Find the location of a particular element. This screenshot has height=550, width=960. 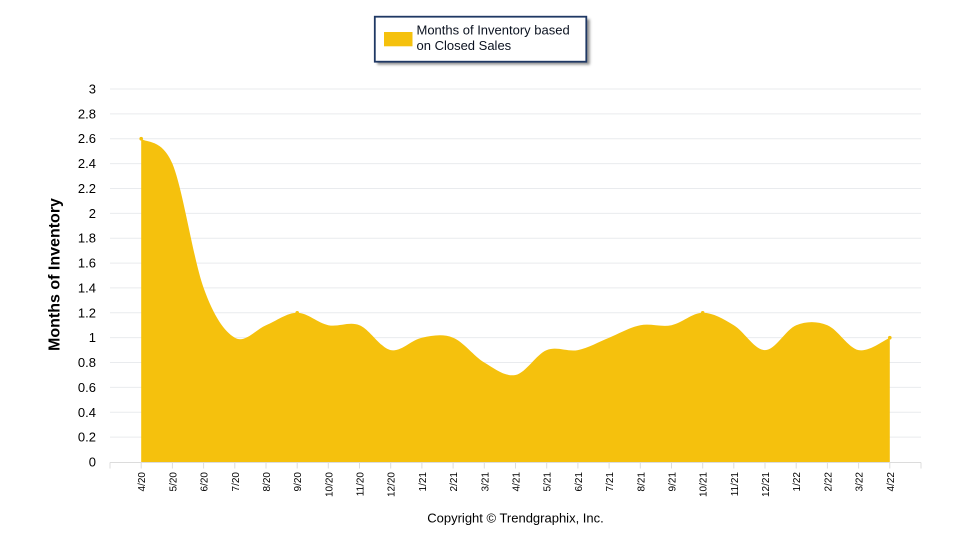

svg-text: 0.8 is located at coordinates (87, 362).